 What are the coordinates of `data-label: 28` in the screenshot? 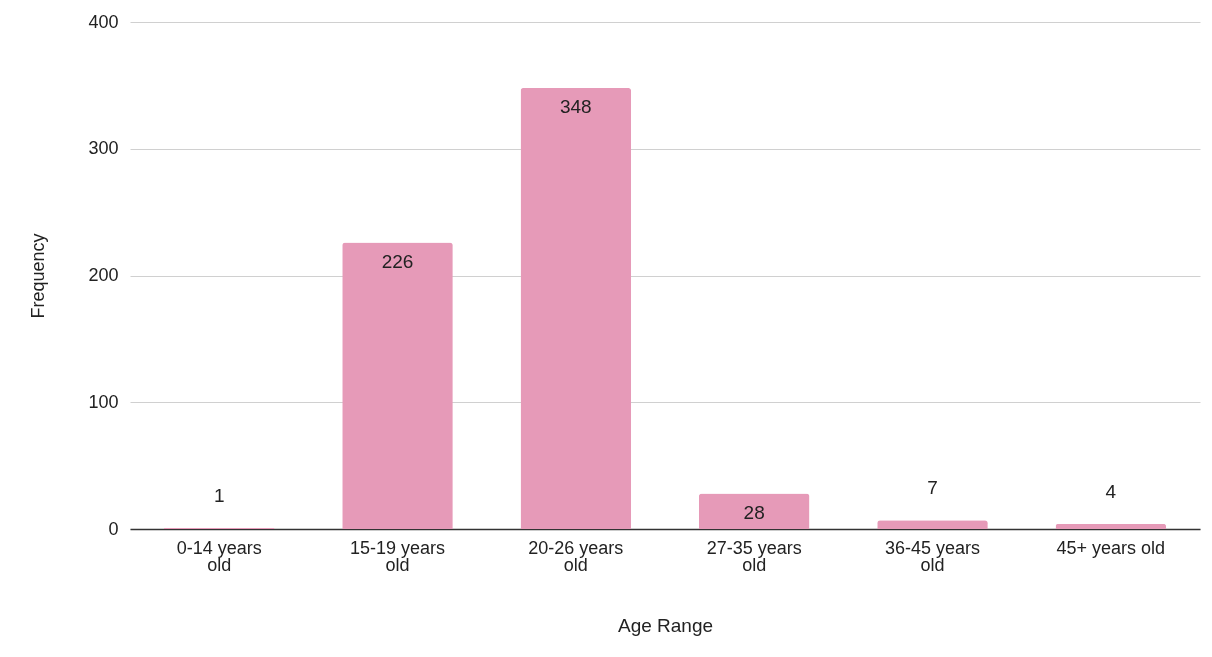 It's located at (754, 512).